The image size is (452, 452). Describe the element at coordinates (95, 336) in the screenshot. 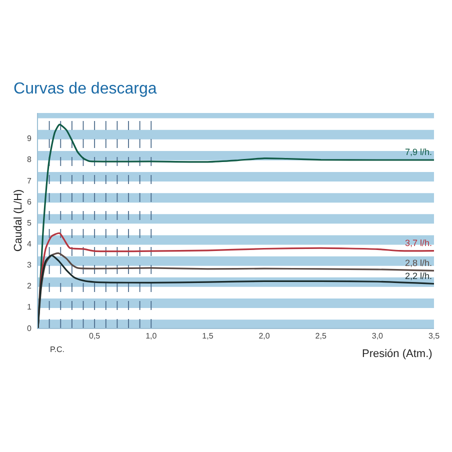

I see `x-tick-label: 0,5` at that location.